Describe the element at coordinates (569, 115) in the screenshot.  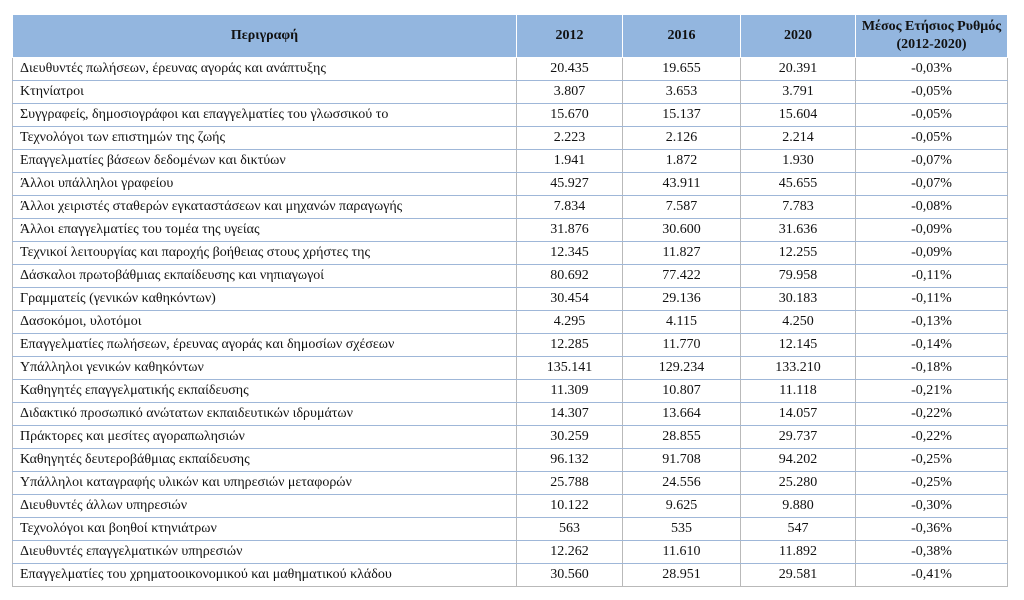
I see `cell-2012: 15.670` at that location.